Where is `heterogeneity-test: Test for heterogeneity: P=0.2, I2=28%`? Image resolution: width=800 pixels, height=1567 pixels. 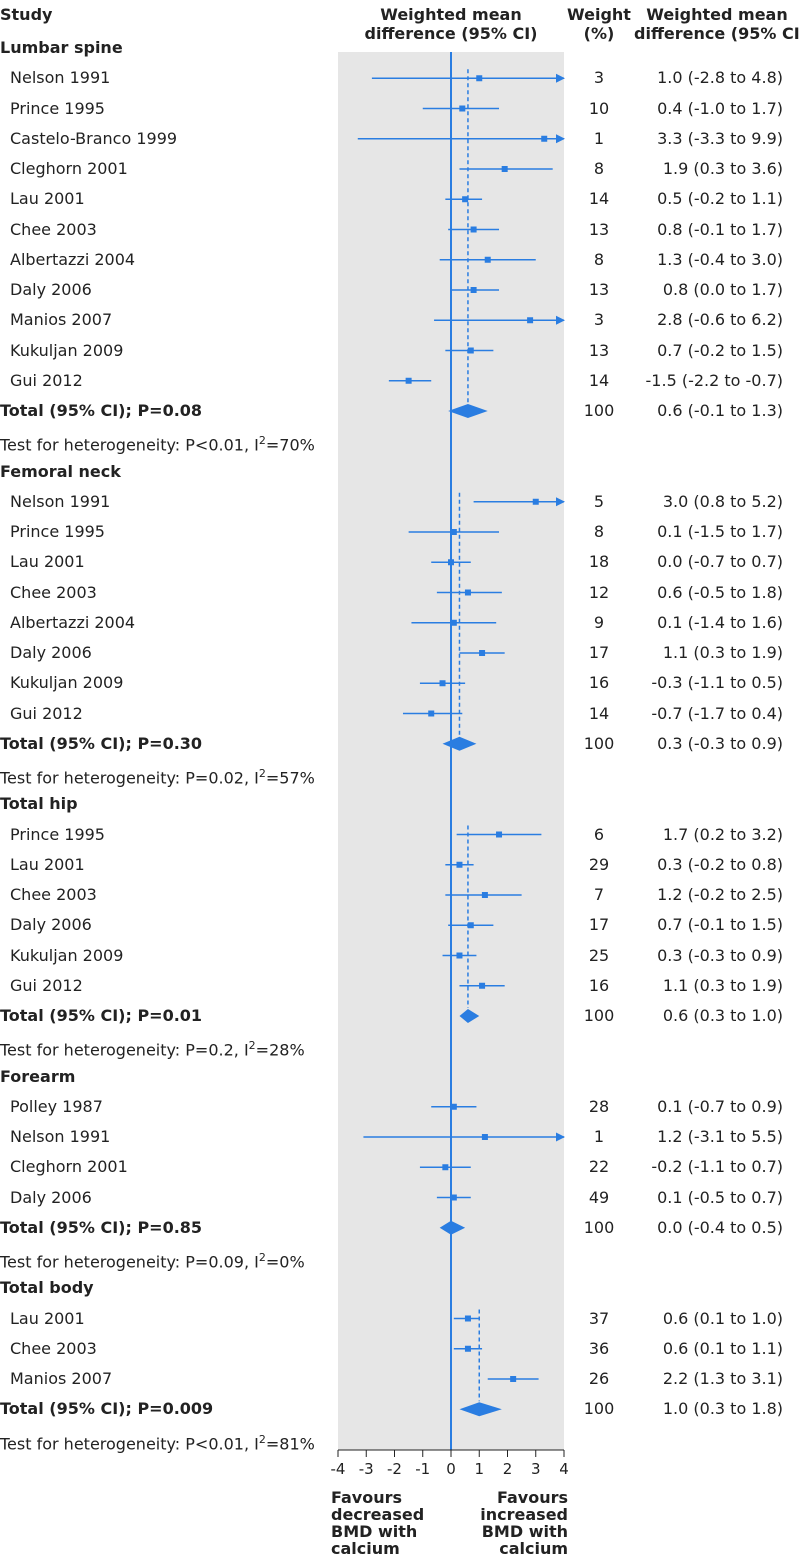 heterogeneity-test: Test for heterogeneity: P=0.2, I2=28% is located at coordinates (152, 1049).